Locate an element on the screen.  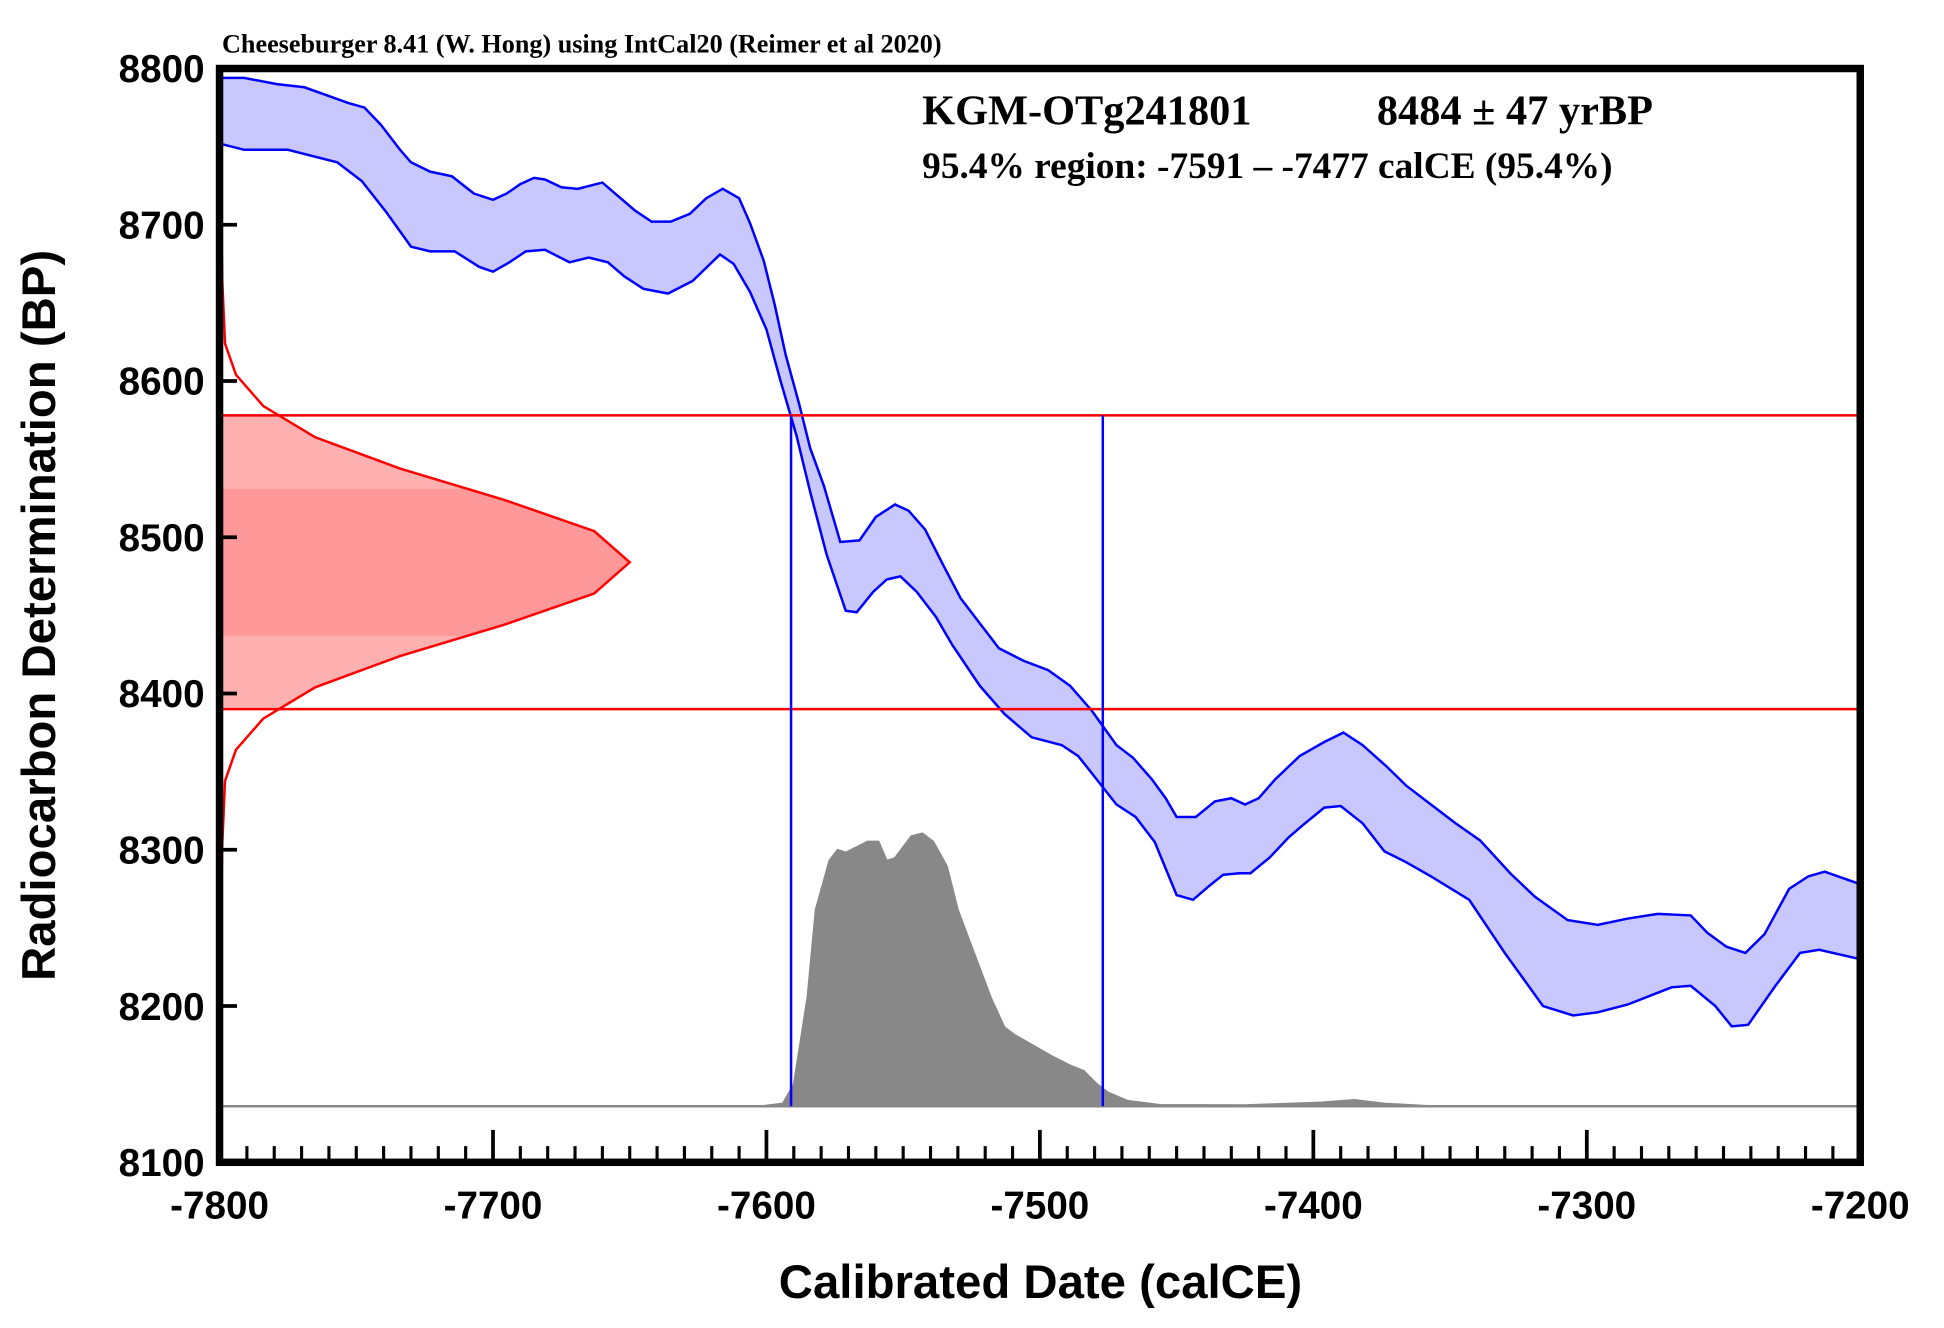
y-tick-label: 8400 is located at coordinates (162, 694).